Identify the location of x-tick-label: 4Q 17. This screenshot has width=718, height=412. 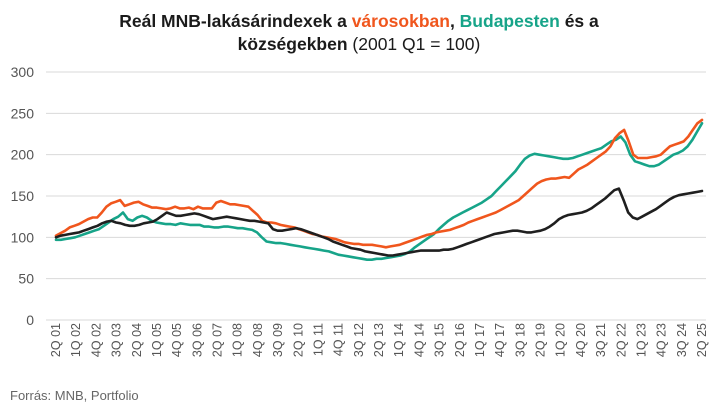
(500, 340).